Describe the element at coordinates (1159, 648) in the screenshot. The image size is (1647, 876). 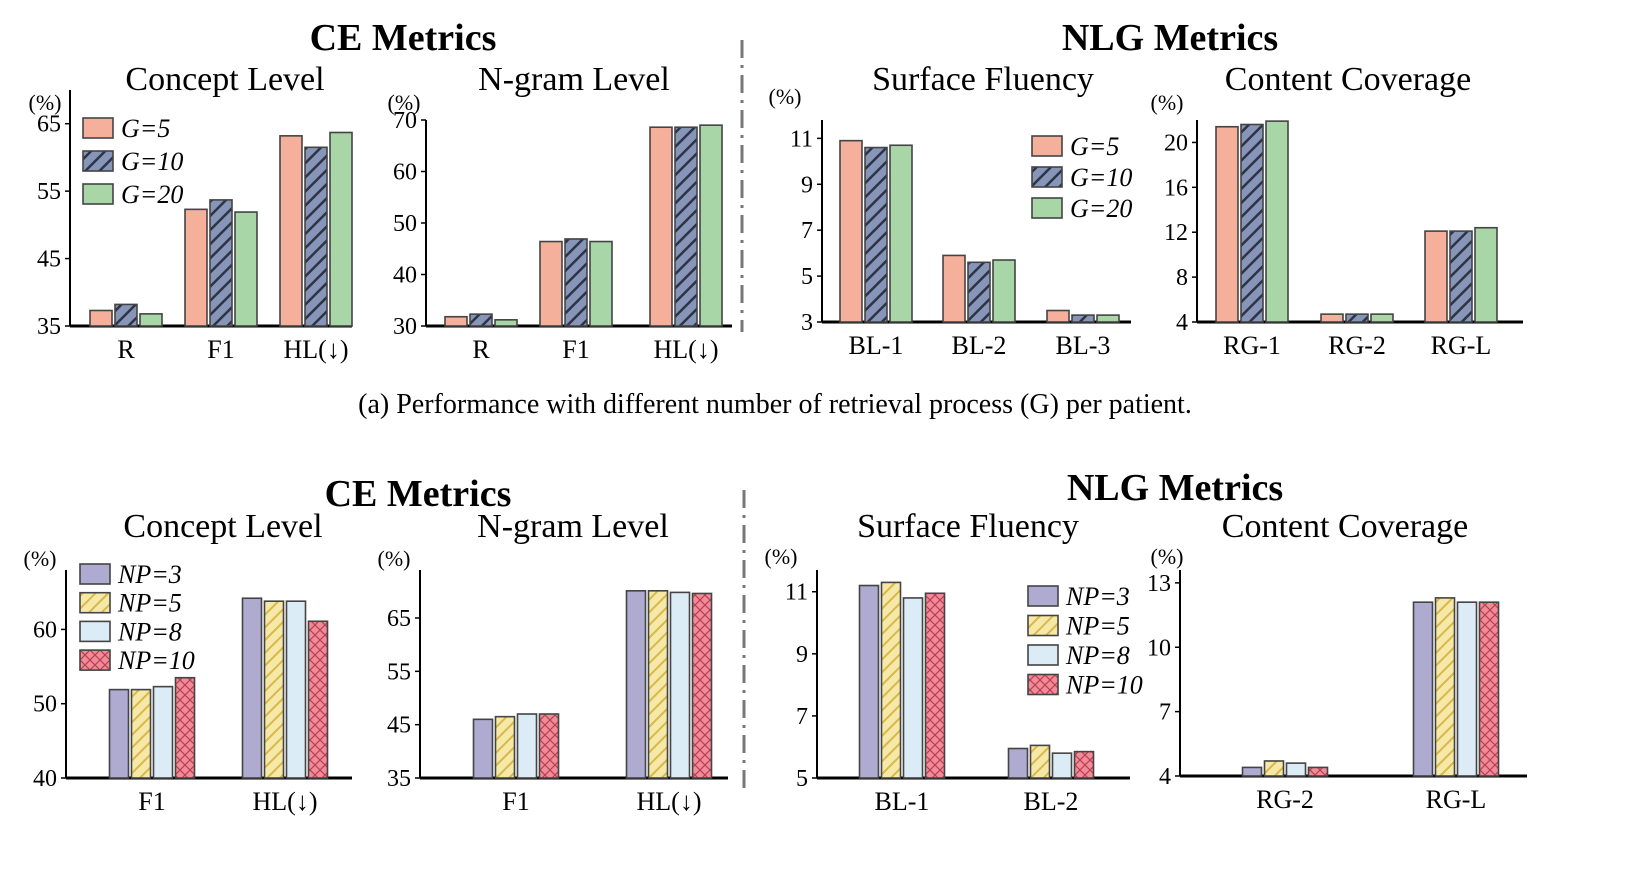
I see `y-tick-label: 10` at that location.